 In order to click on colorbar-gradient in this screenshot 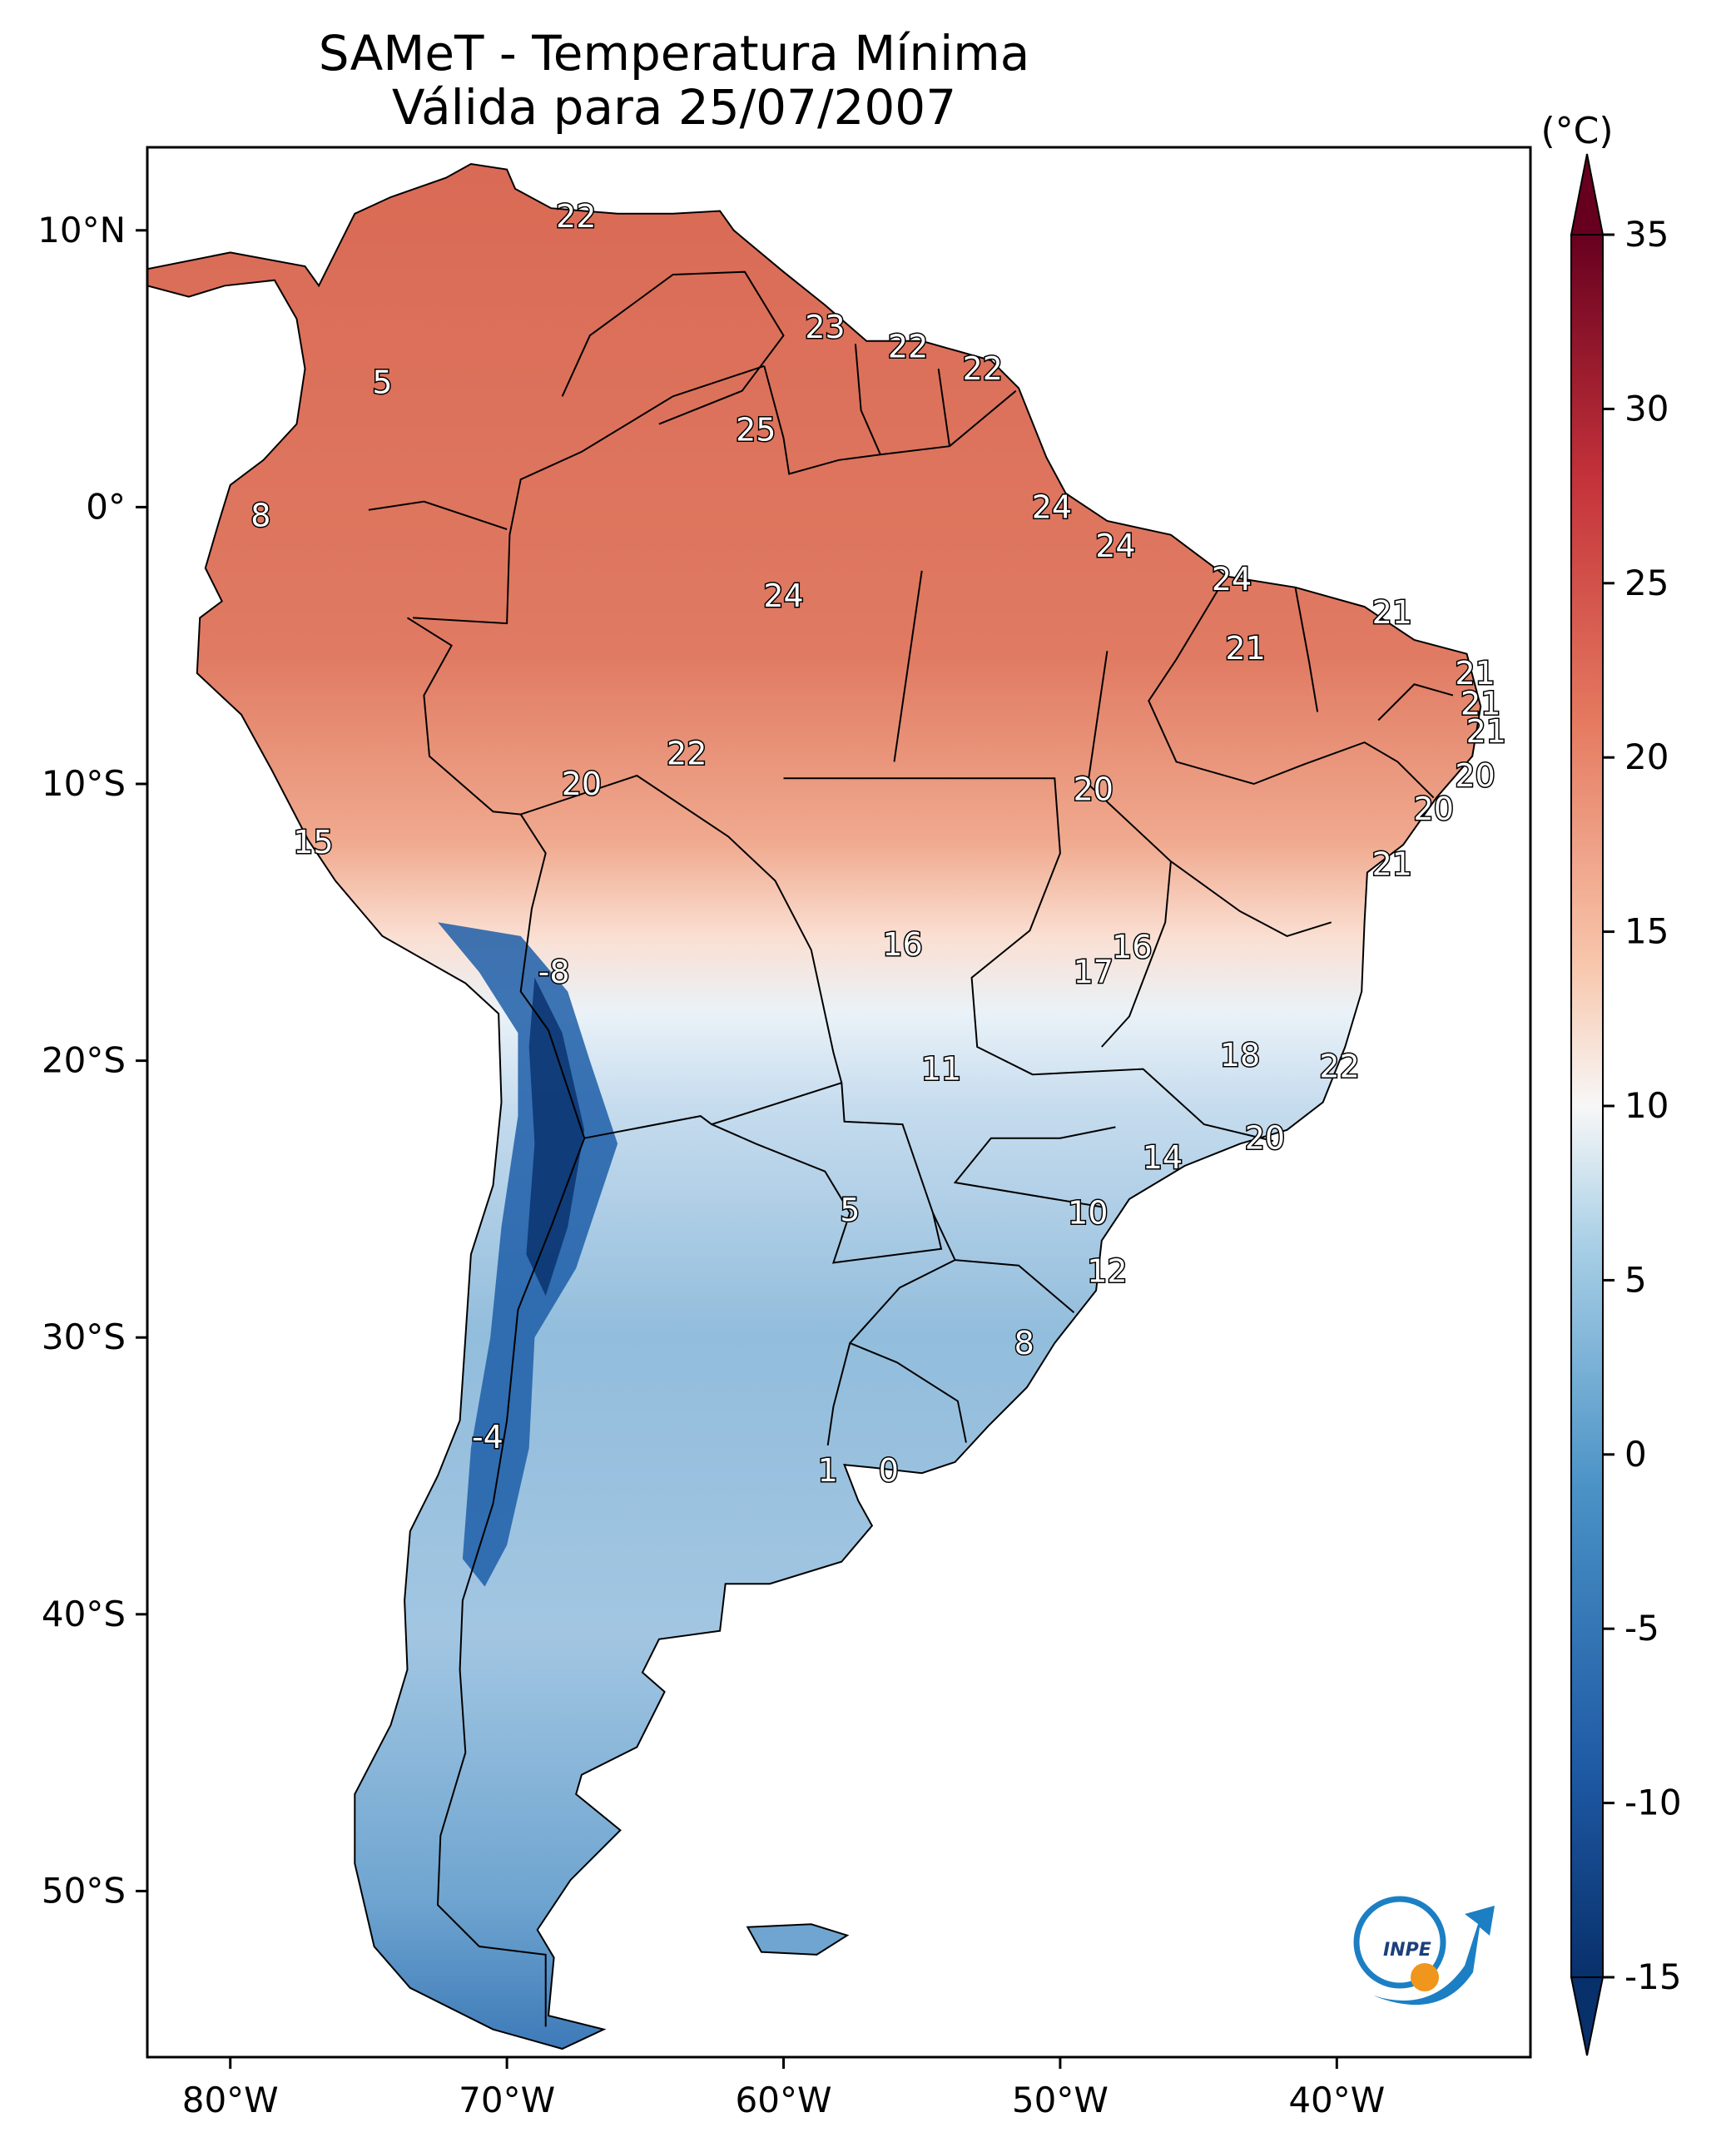, I will do `click(1587, 1106)`.